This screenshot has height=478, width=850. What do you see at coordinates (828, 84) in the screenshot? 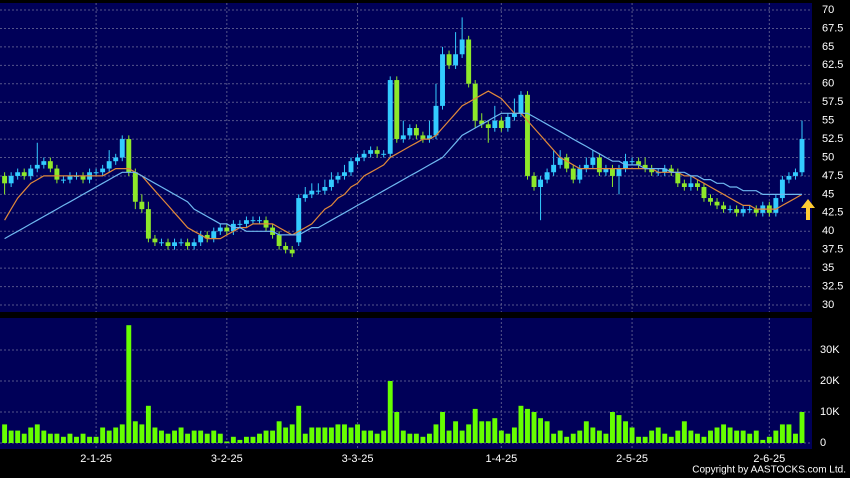
I see `y-tick-label: 60` at bounding box center [828, 84].